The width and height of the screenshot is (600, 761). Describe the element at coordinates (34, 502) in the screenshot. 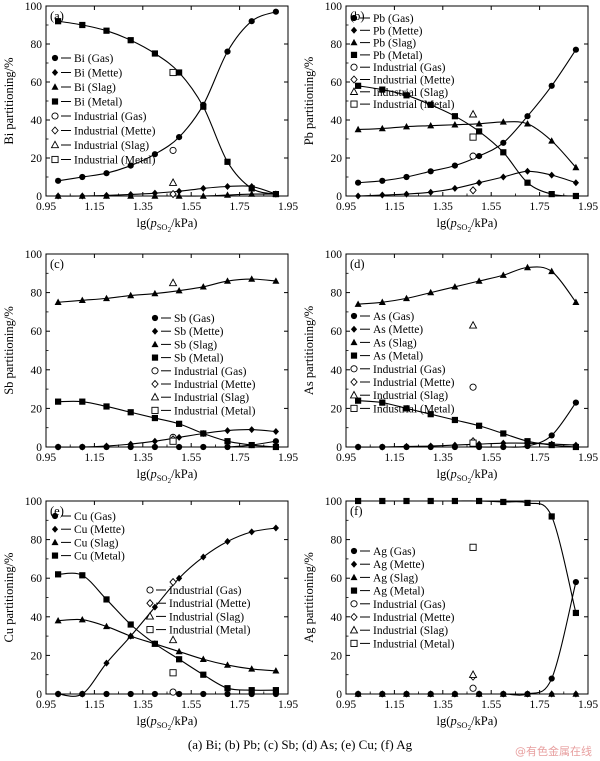

I see `y-tick-label: 100` at that location.